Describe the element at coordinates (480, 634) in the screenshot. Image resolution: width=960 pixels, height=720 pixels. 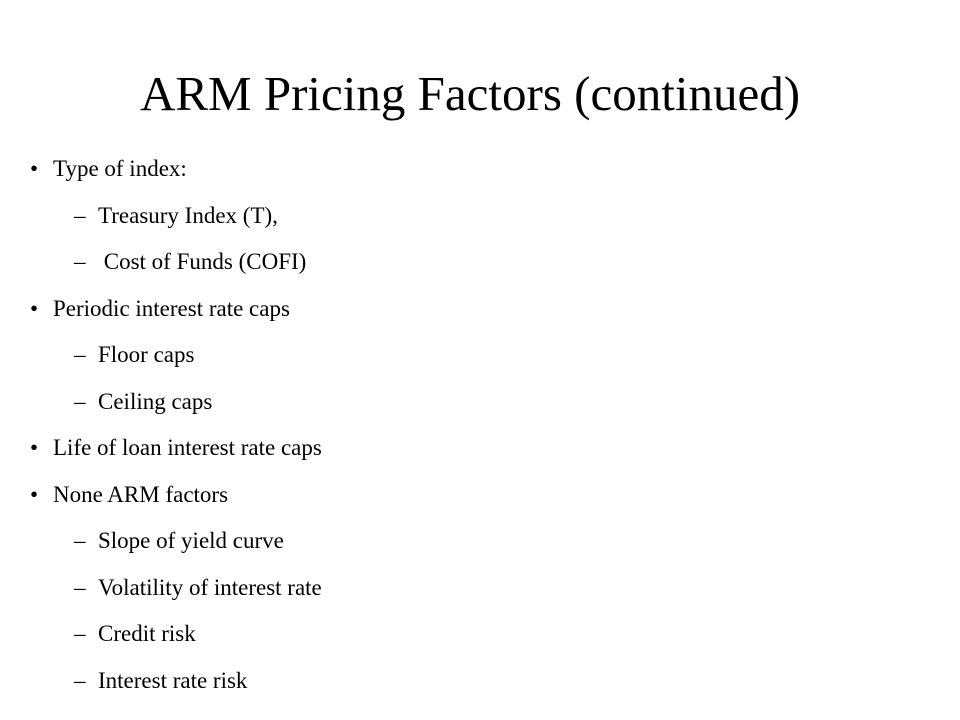
I see `sub-bullet-item: – Credit risk` at that location.